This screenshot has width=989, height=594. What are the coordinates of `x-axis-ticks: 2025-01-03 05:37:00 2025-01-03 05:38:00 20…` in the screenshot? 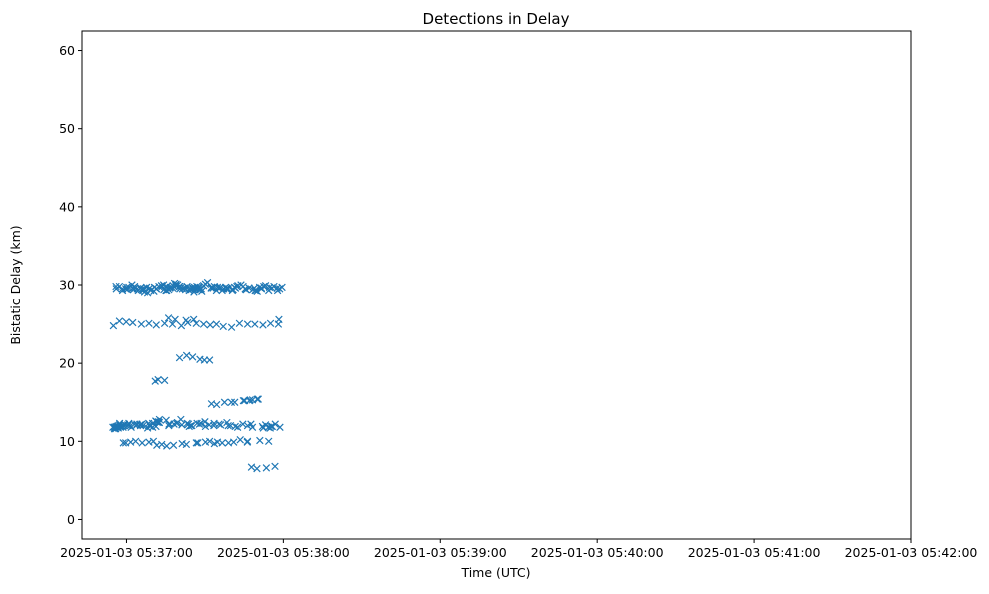 It's located at (518, 549).